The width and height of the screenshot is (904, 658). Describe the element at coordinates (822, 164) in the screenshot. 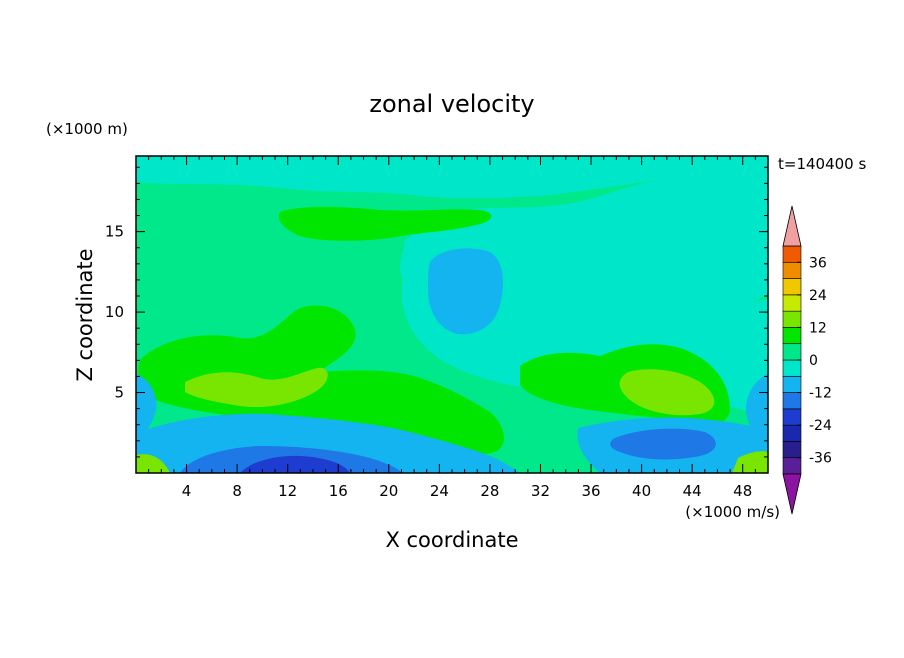

I see `time-label: t=140400 s` at that location.